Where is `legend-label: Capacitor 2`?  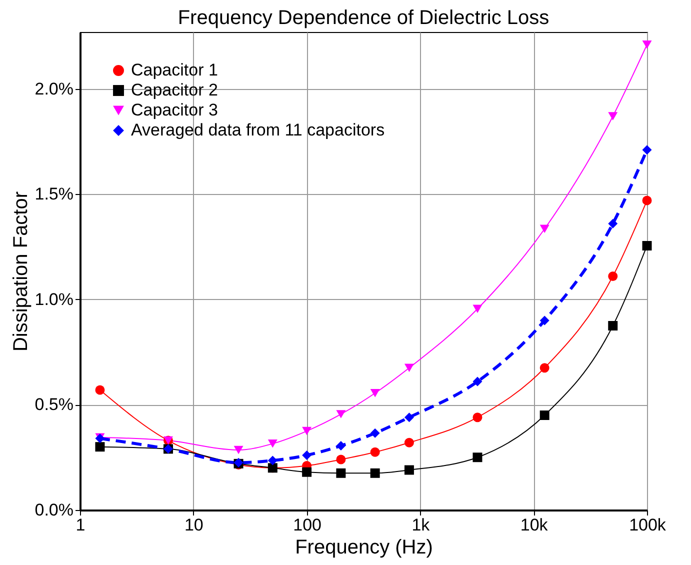
legend-label: Capacitor 2 is located at coordinates (174, 90).